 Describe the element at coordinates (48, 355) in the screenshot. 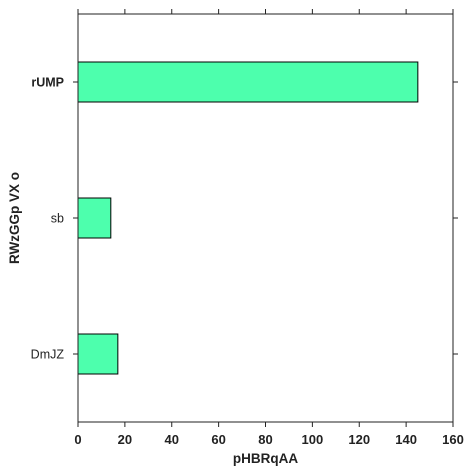

I see `y-tick-label-dmjz: DmJZ` at that location.